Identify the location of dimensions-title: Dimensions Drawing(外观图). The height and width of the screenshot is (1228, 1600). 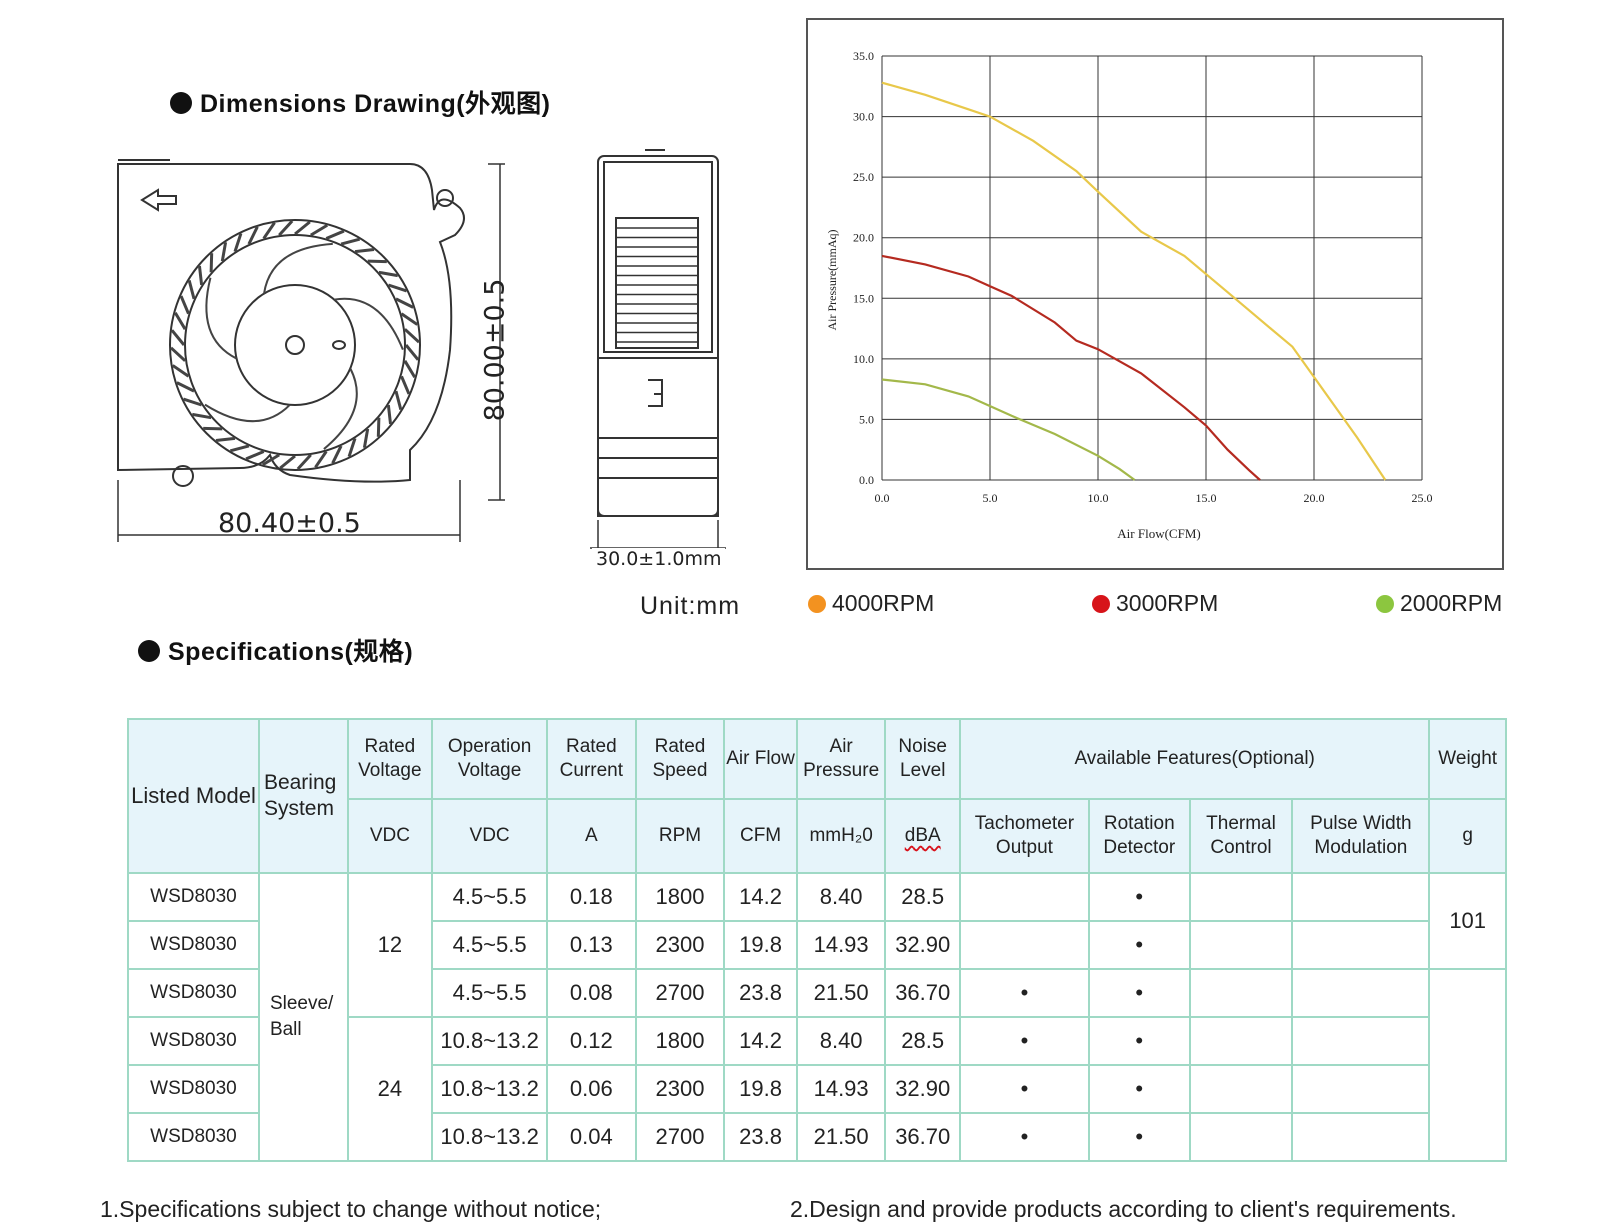
(360, 102).